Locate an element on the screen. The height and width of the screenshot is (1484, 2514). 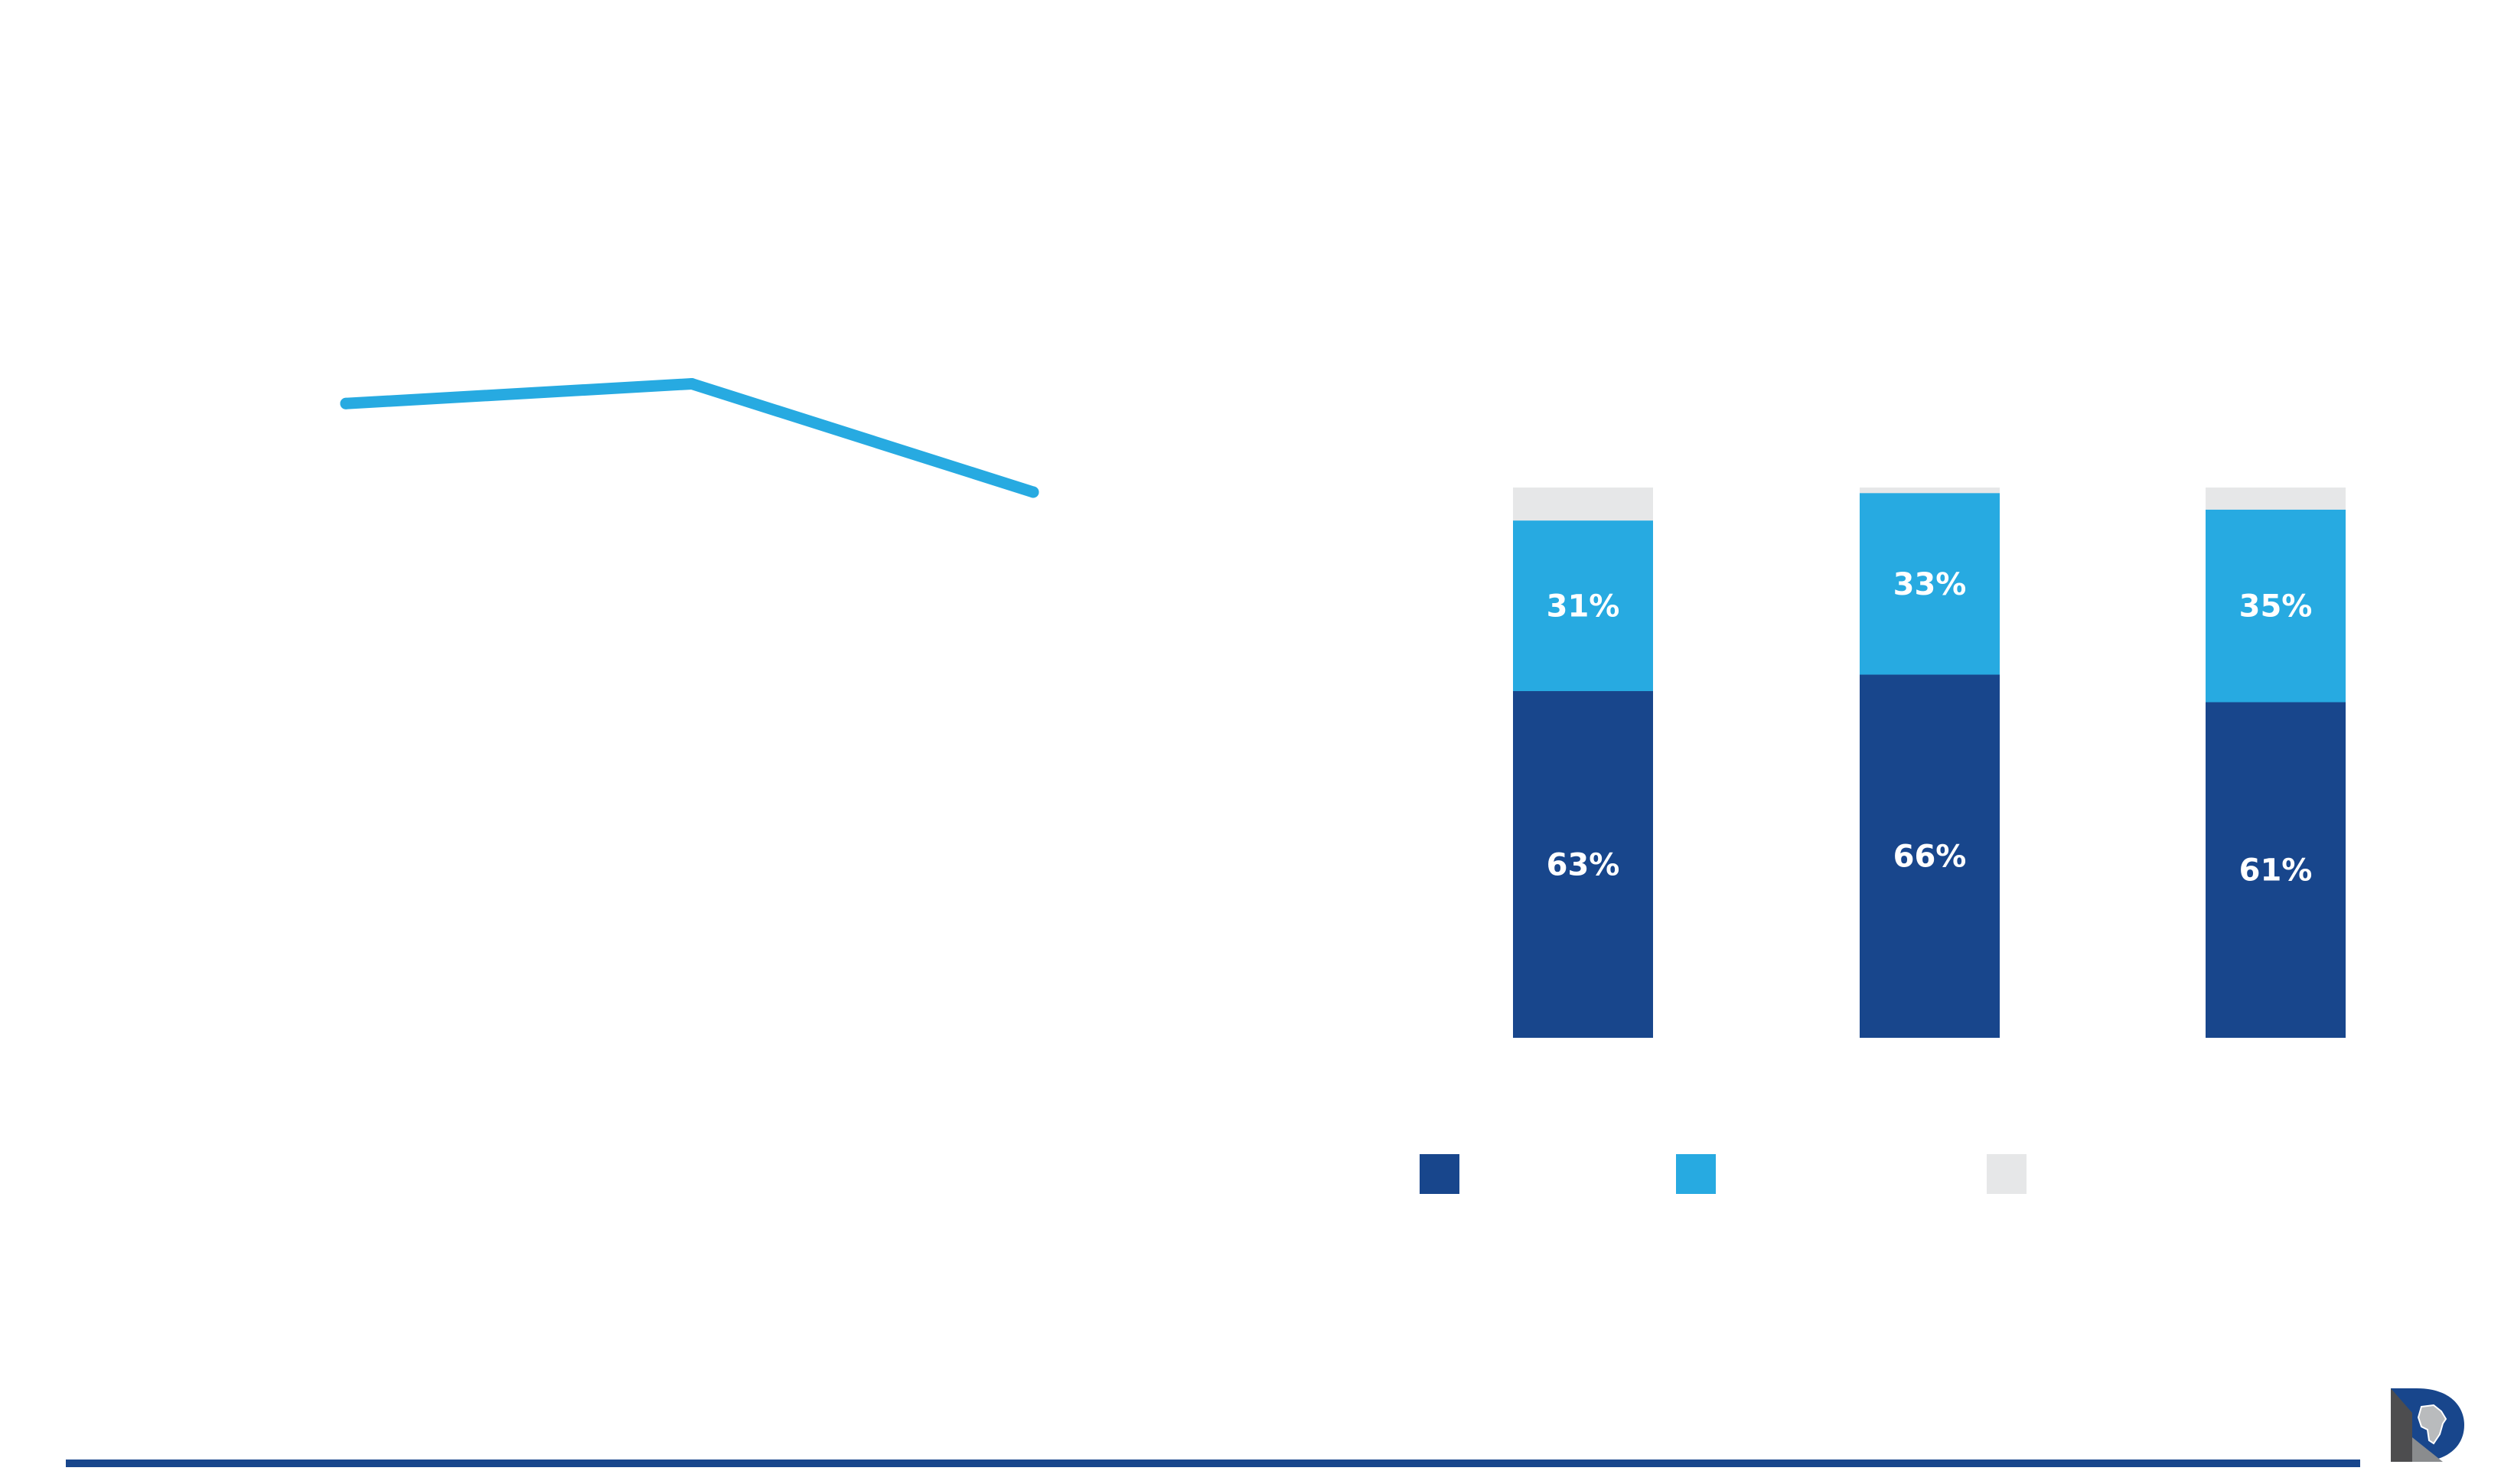
logo-gray-bottom is located at coordinates (2428, 1449).